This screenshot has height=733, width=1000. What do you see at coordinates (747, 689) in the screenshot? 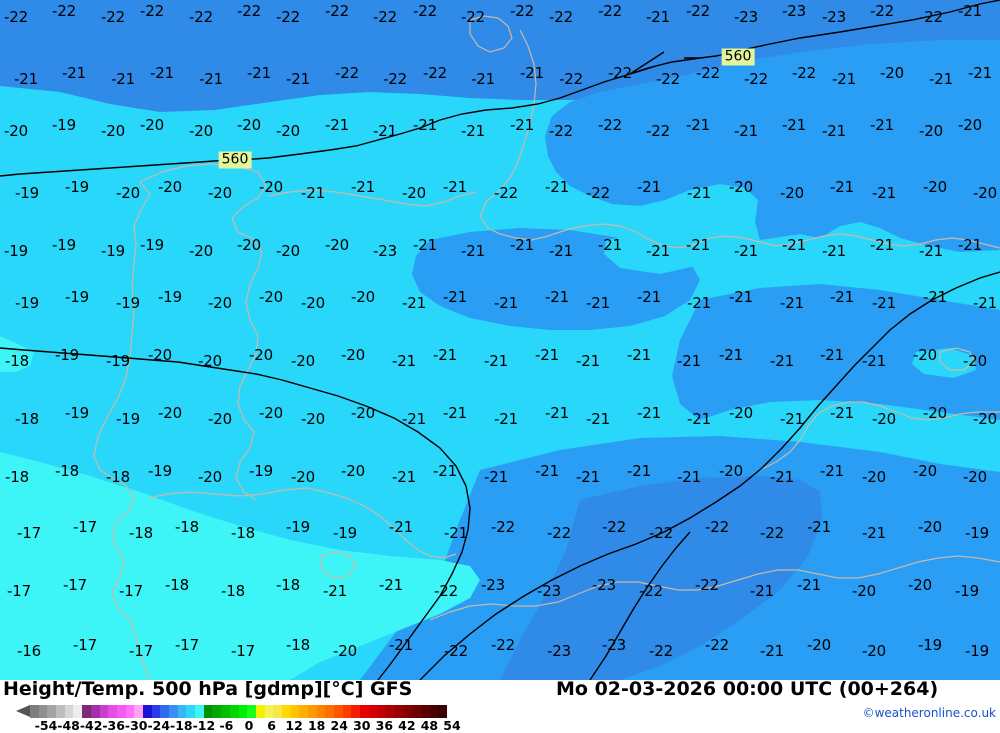
I see `model-run-timestamp: Mo 02-03-2026 00:00 UTC (00+264)` at bounding box center [747, 689].